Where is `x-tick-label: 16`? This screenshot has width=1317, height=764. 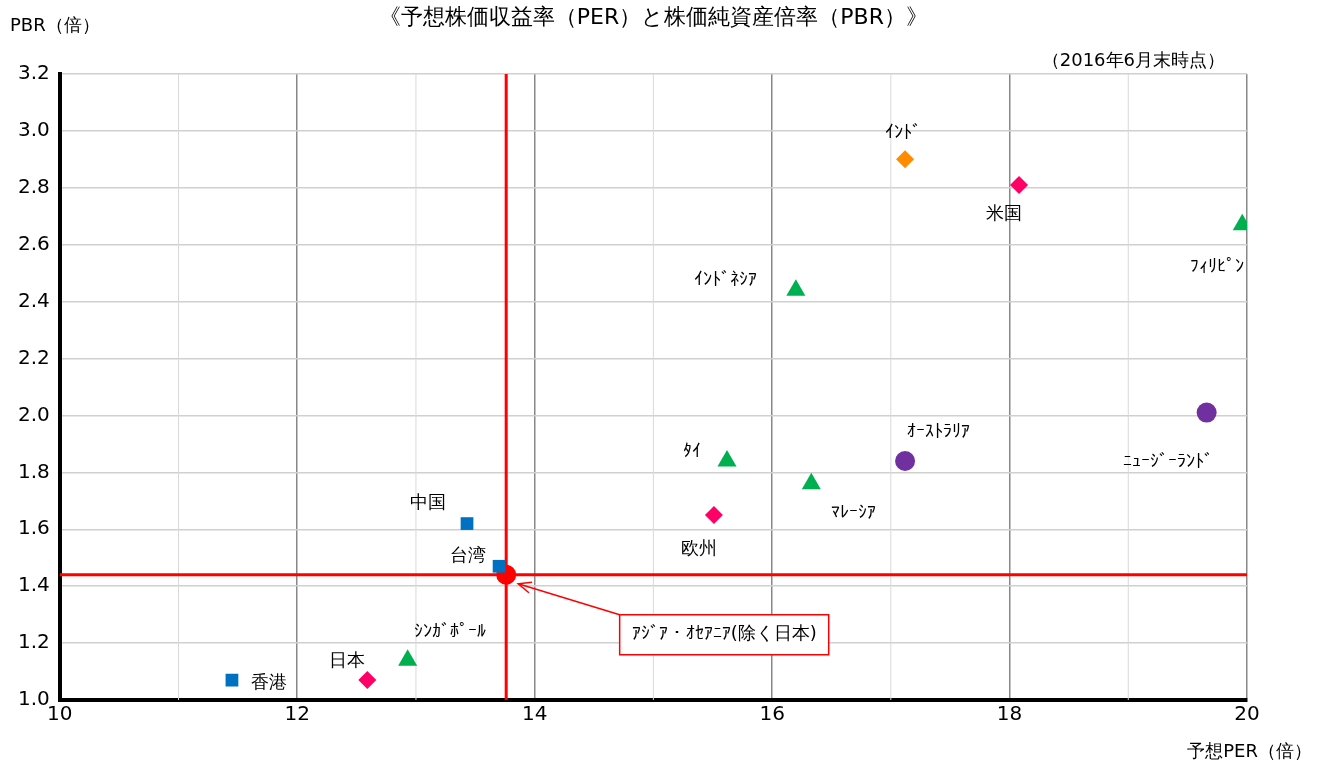 x-tick-label: 16 is located at coordinates (772, 713).